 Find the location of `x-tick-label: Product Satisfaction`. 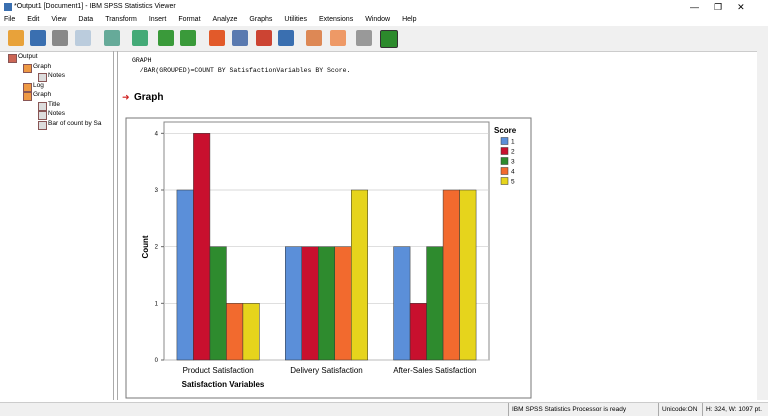

x-tick-label: Product Satisfaction is located at coordinates (218, 370).